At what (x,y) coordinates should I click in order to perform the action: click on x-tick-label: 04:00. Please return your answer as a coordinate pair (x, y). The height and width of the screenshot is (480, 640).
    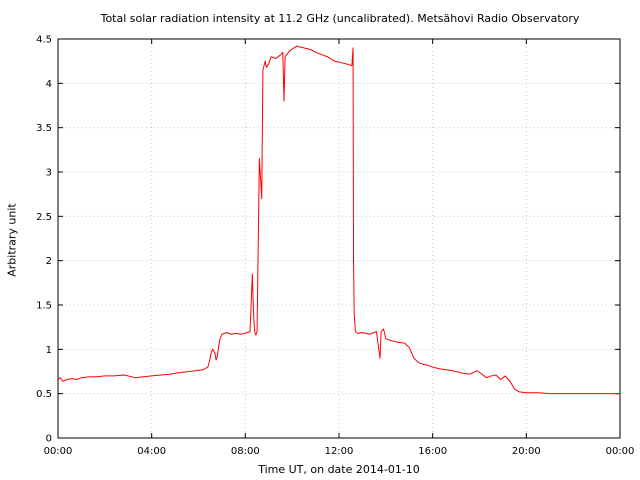
    Looking at the image, I should click on (151, 451).